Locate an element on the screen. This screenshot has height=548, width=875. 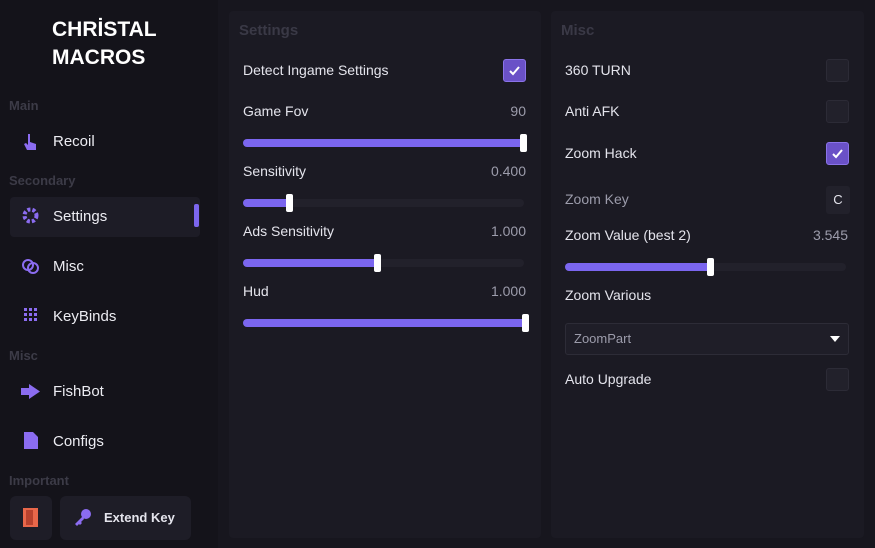
title-line: CHRİSTAL is located at coordinates (104, 29).